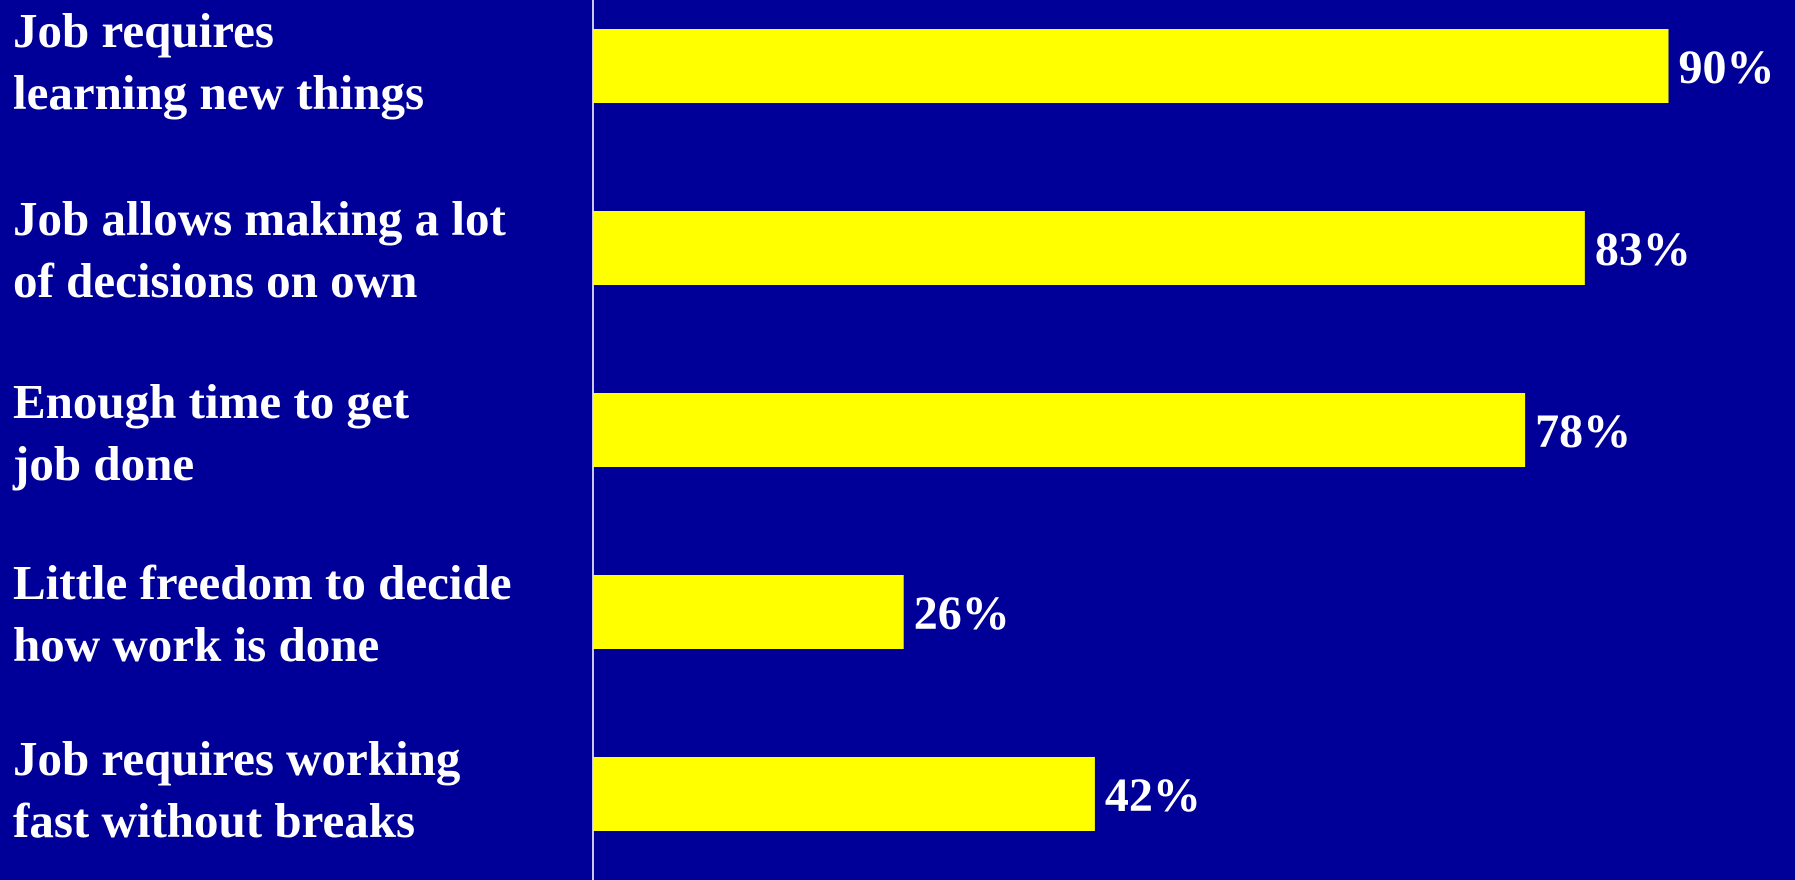 The image size is (1795, 880). What do you see at coordinates (1583, 431) in the screenshot?
I see `value-label: 78%` at bounding box center [1583, 431].